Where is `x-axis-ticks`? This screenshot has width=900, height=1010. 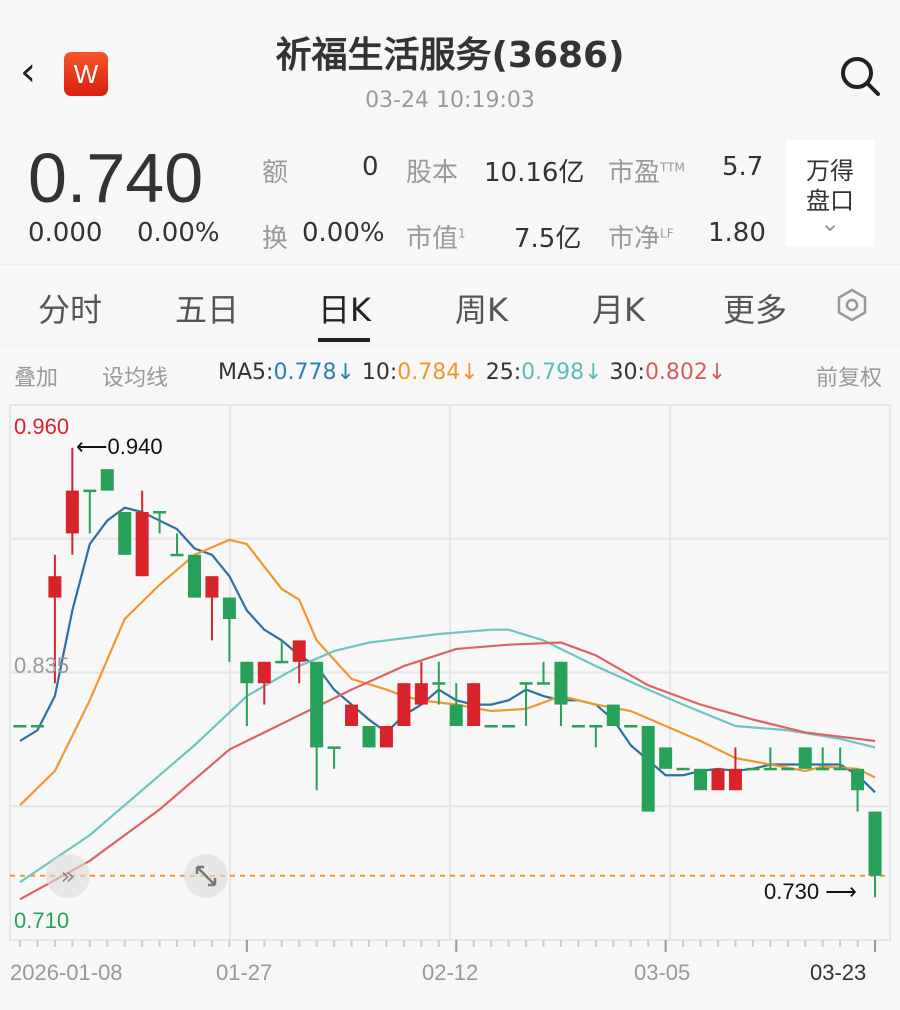 x-axis-ticks is located at coordinates (448, 946).